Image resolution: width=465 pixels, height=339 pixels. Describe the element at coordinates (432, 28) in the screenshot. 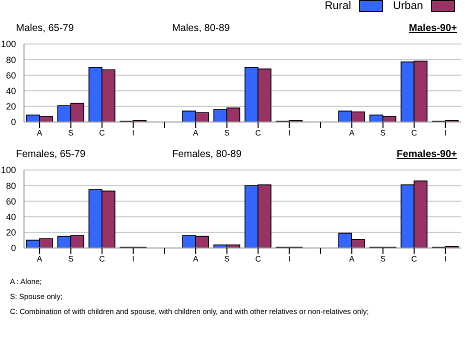

I see `text: Males-90+` at that location.